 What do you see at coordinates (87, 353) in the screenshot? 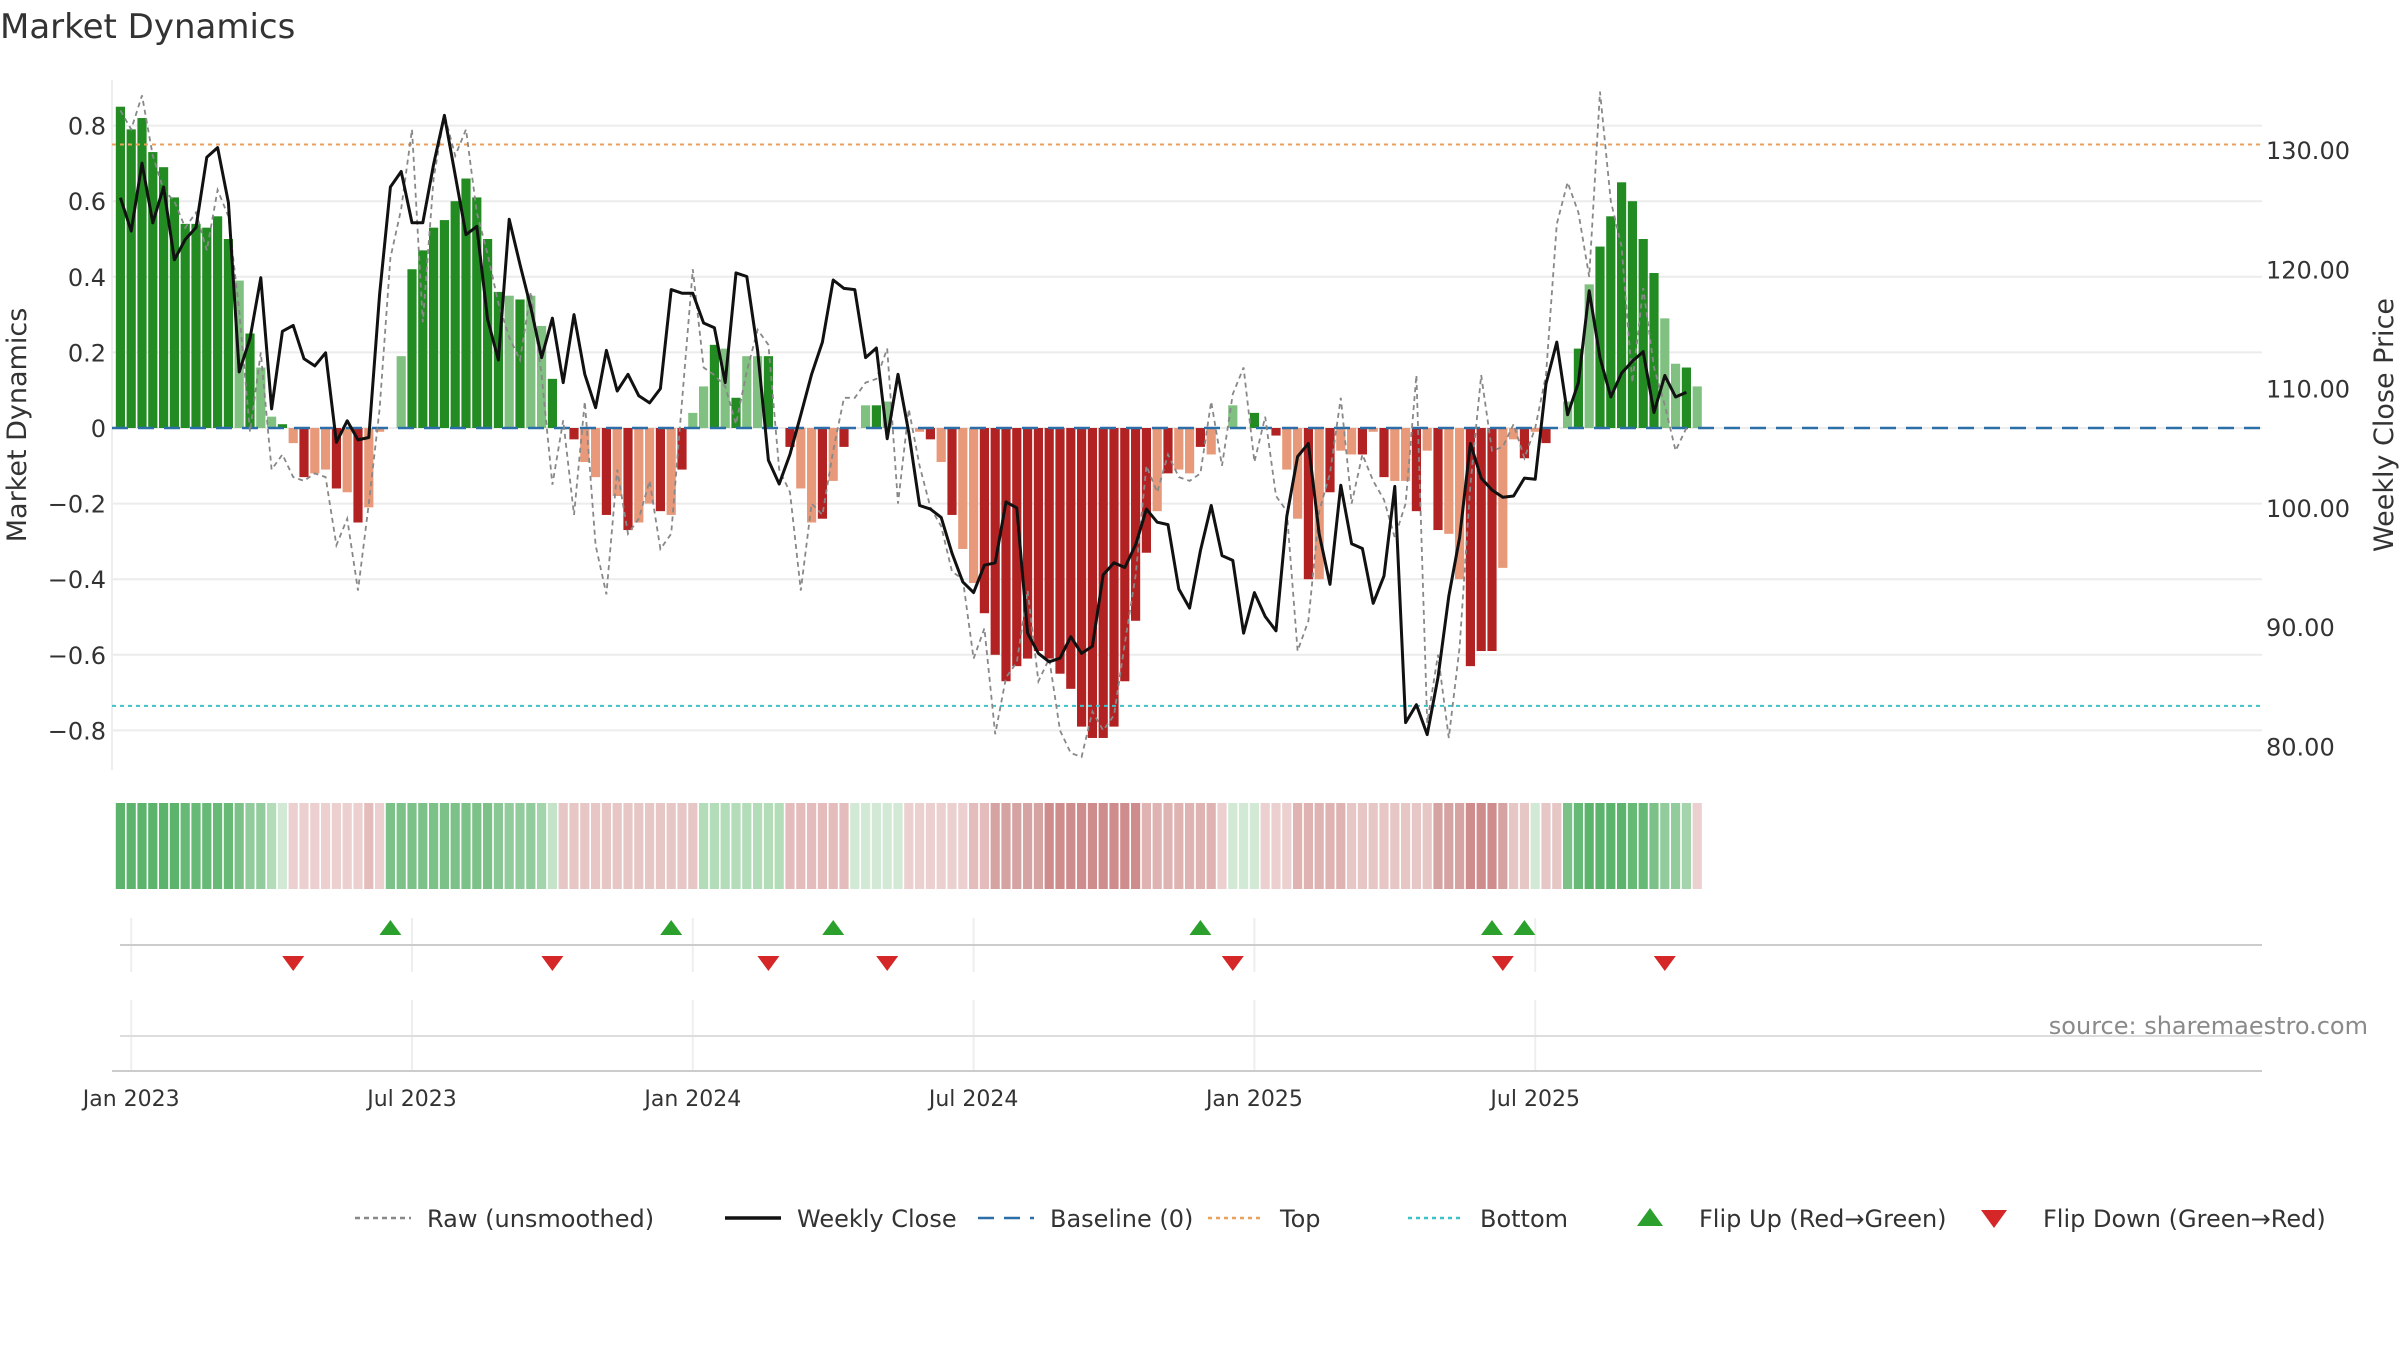
I see `y-left-tick-label: 0.2` at bounding box center [87, 353].